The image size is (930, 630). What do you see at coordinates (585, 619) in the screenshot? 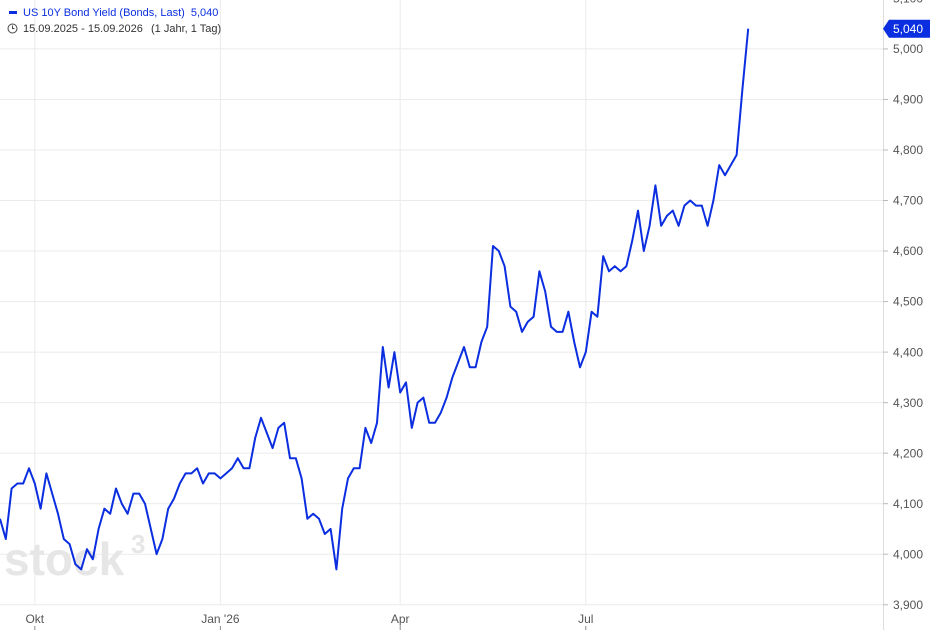
I see `x-tick-label: Jul` at bounding box center [585, 619].